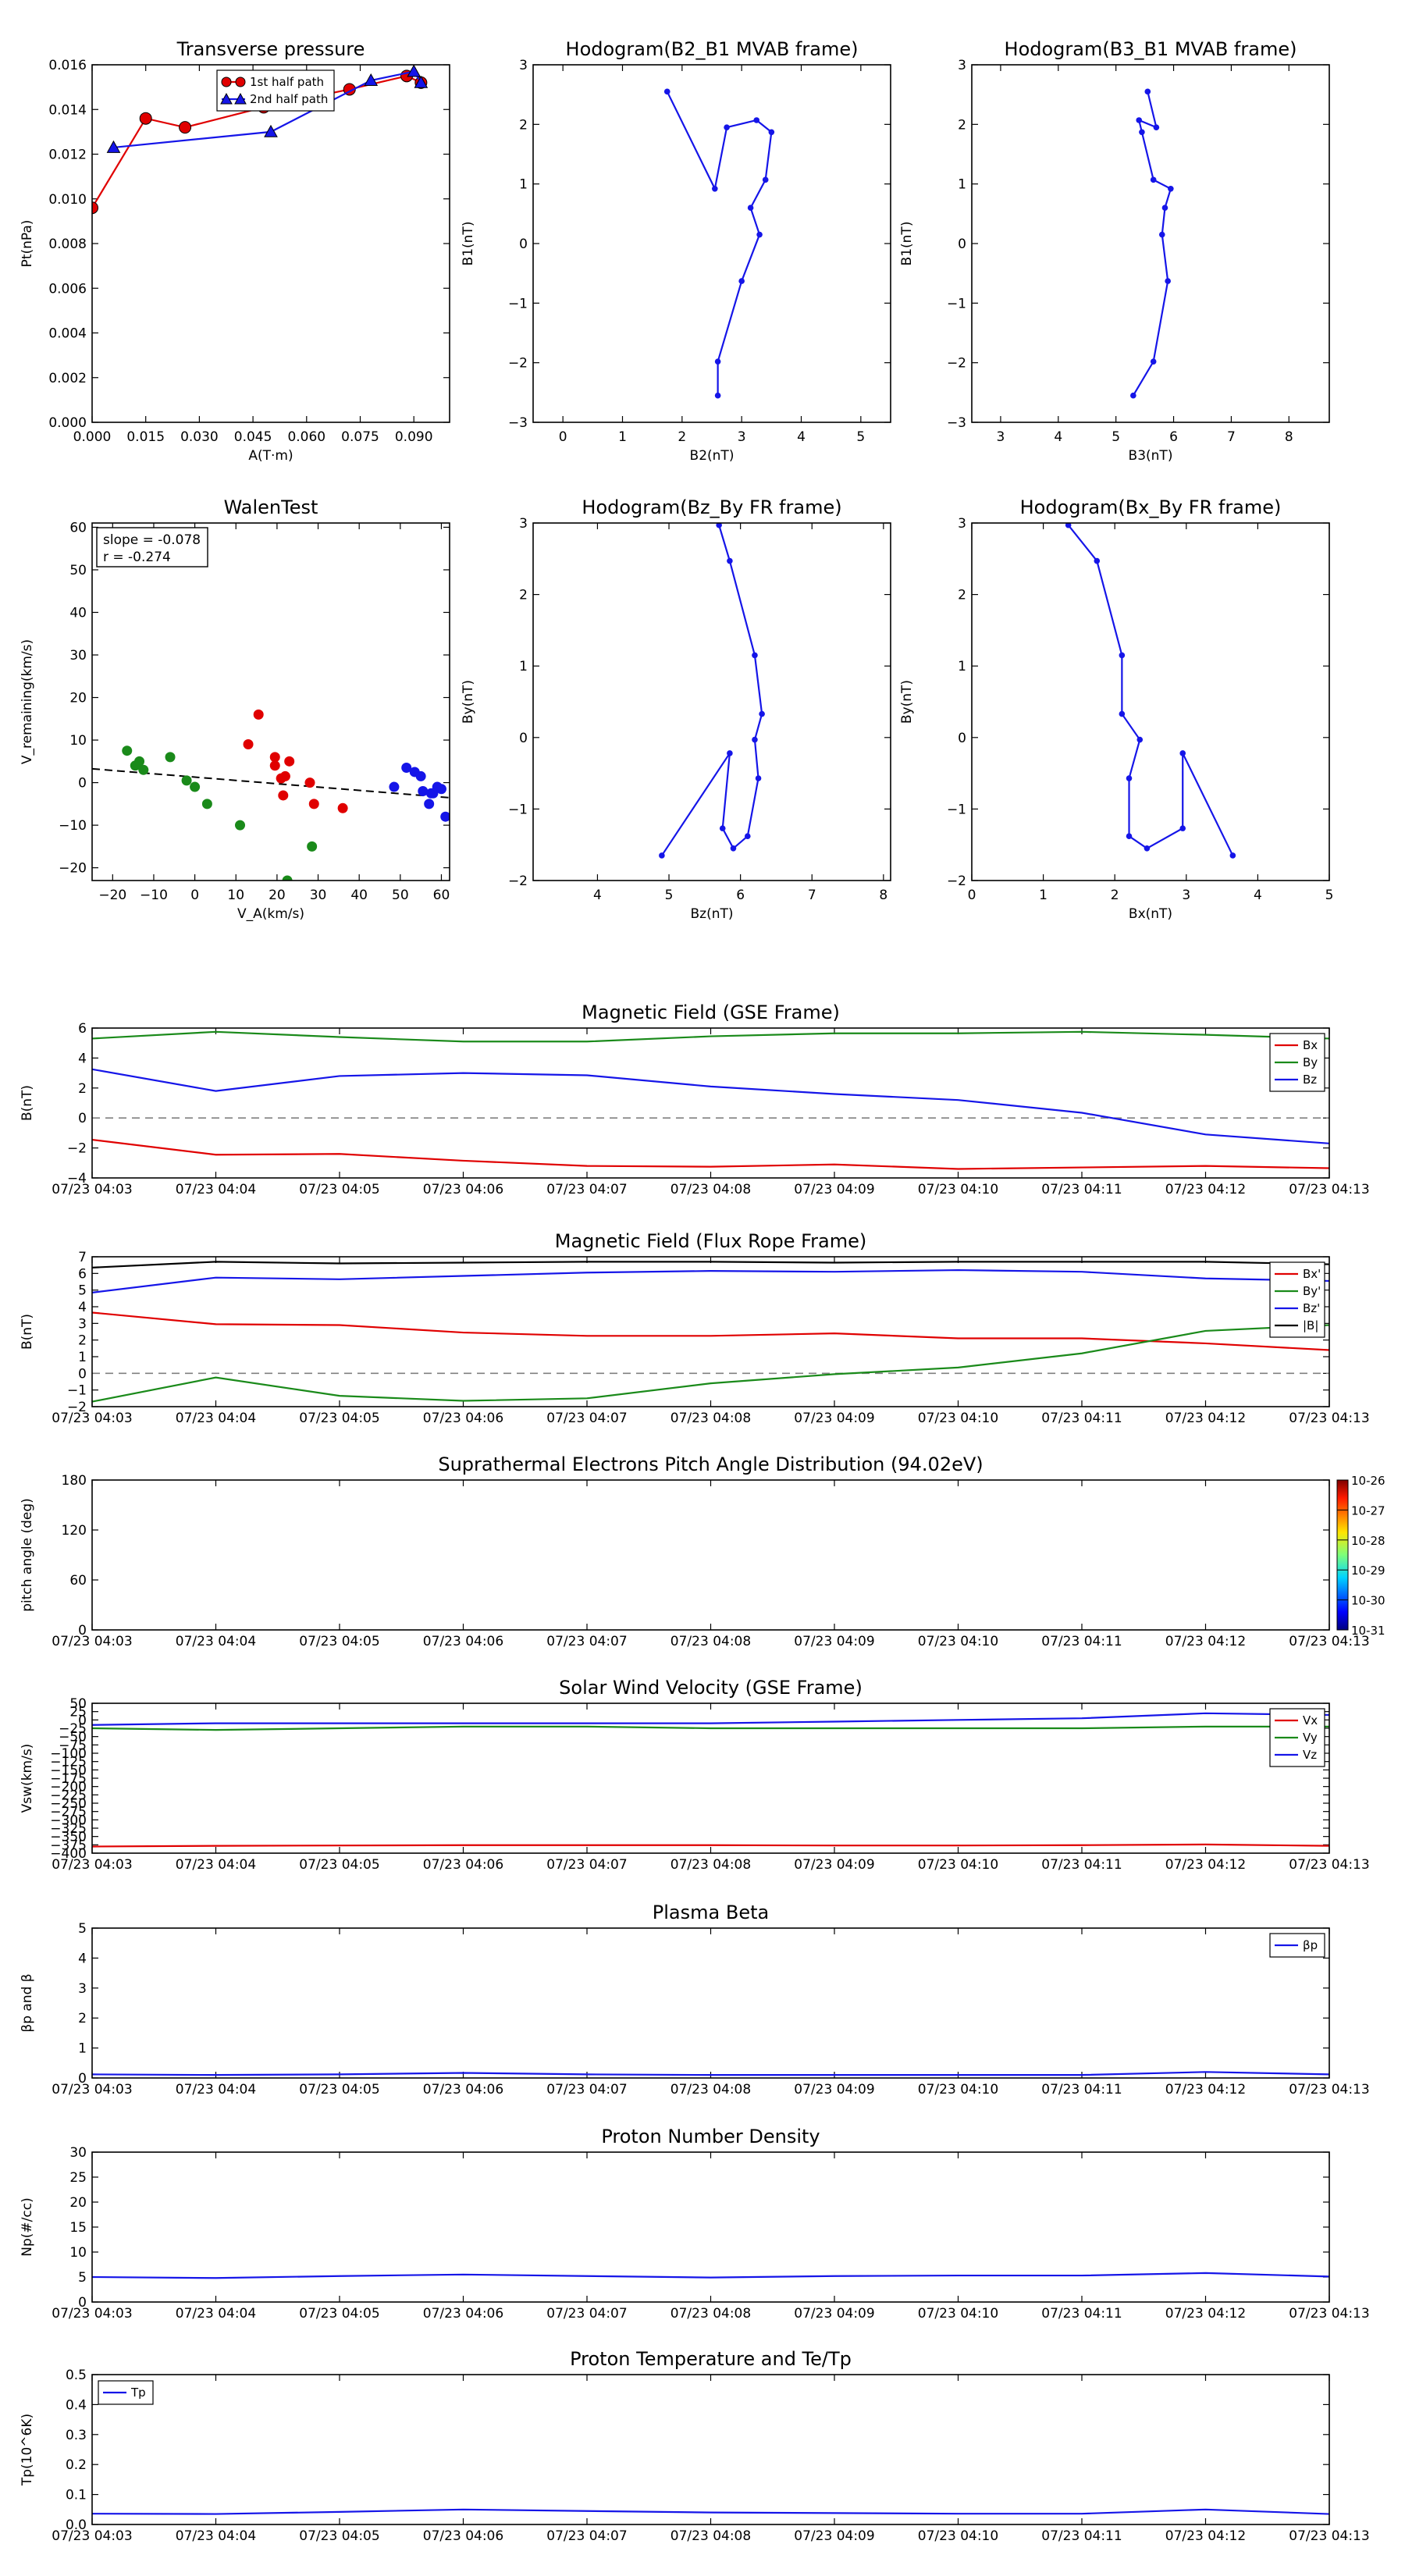  I want to click on y-tick-label: −1, so click(518, 303).